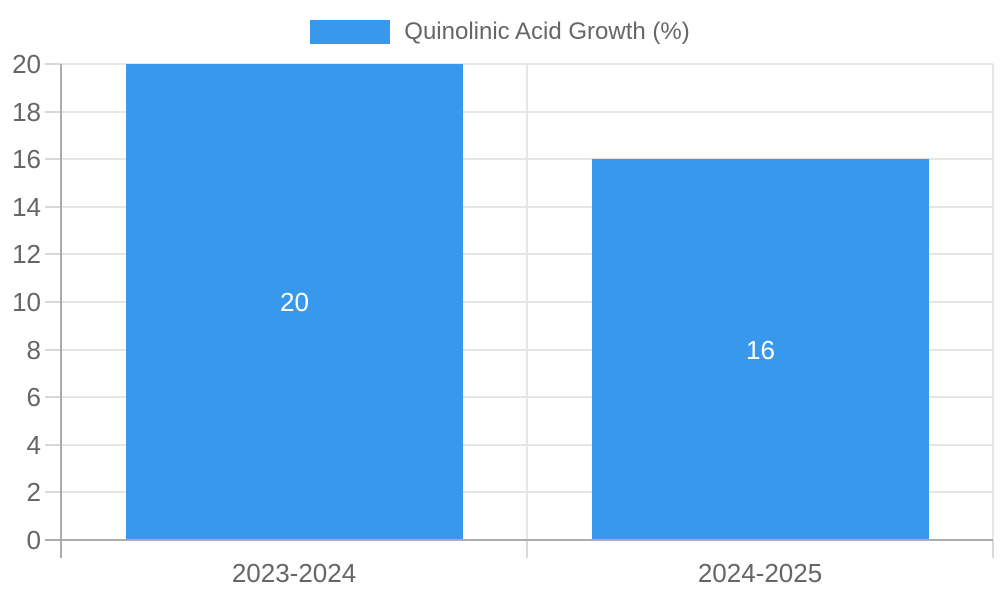 The width and height of the screenshot is (1000, 600). I want to click on y-tick-label: 6, so click(33, 397).